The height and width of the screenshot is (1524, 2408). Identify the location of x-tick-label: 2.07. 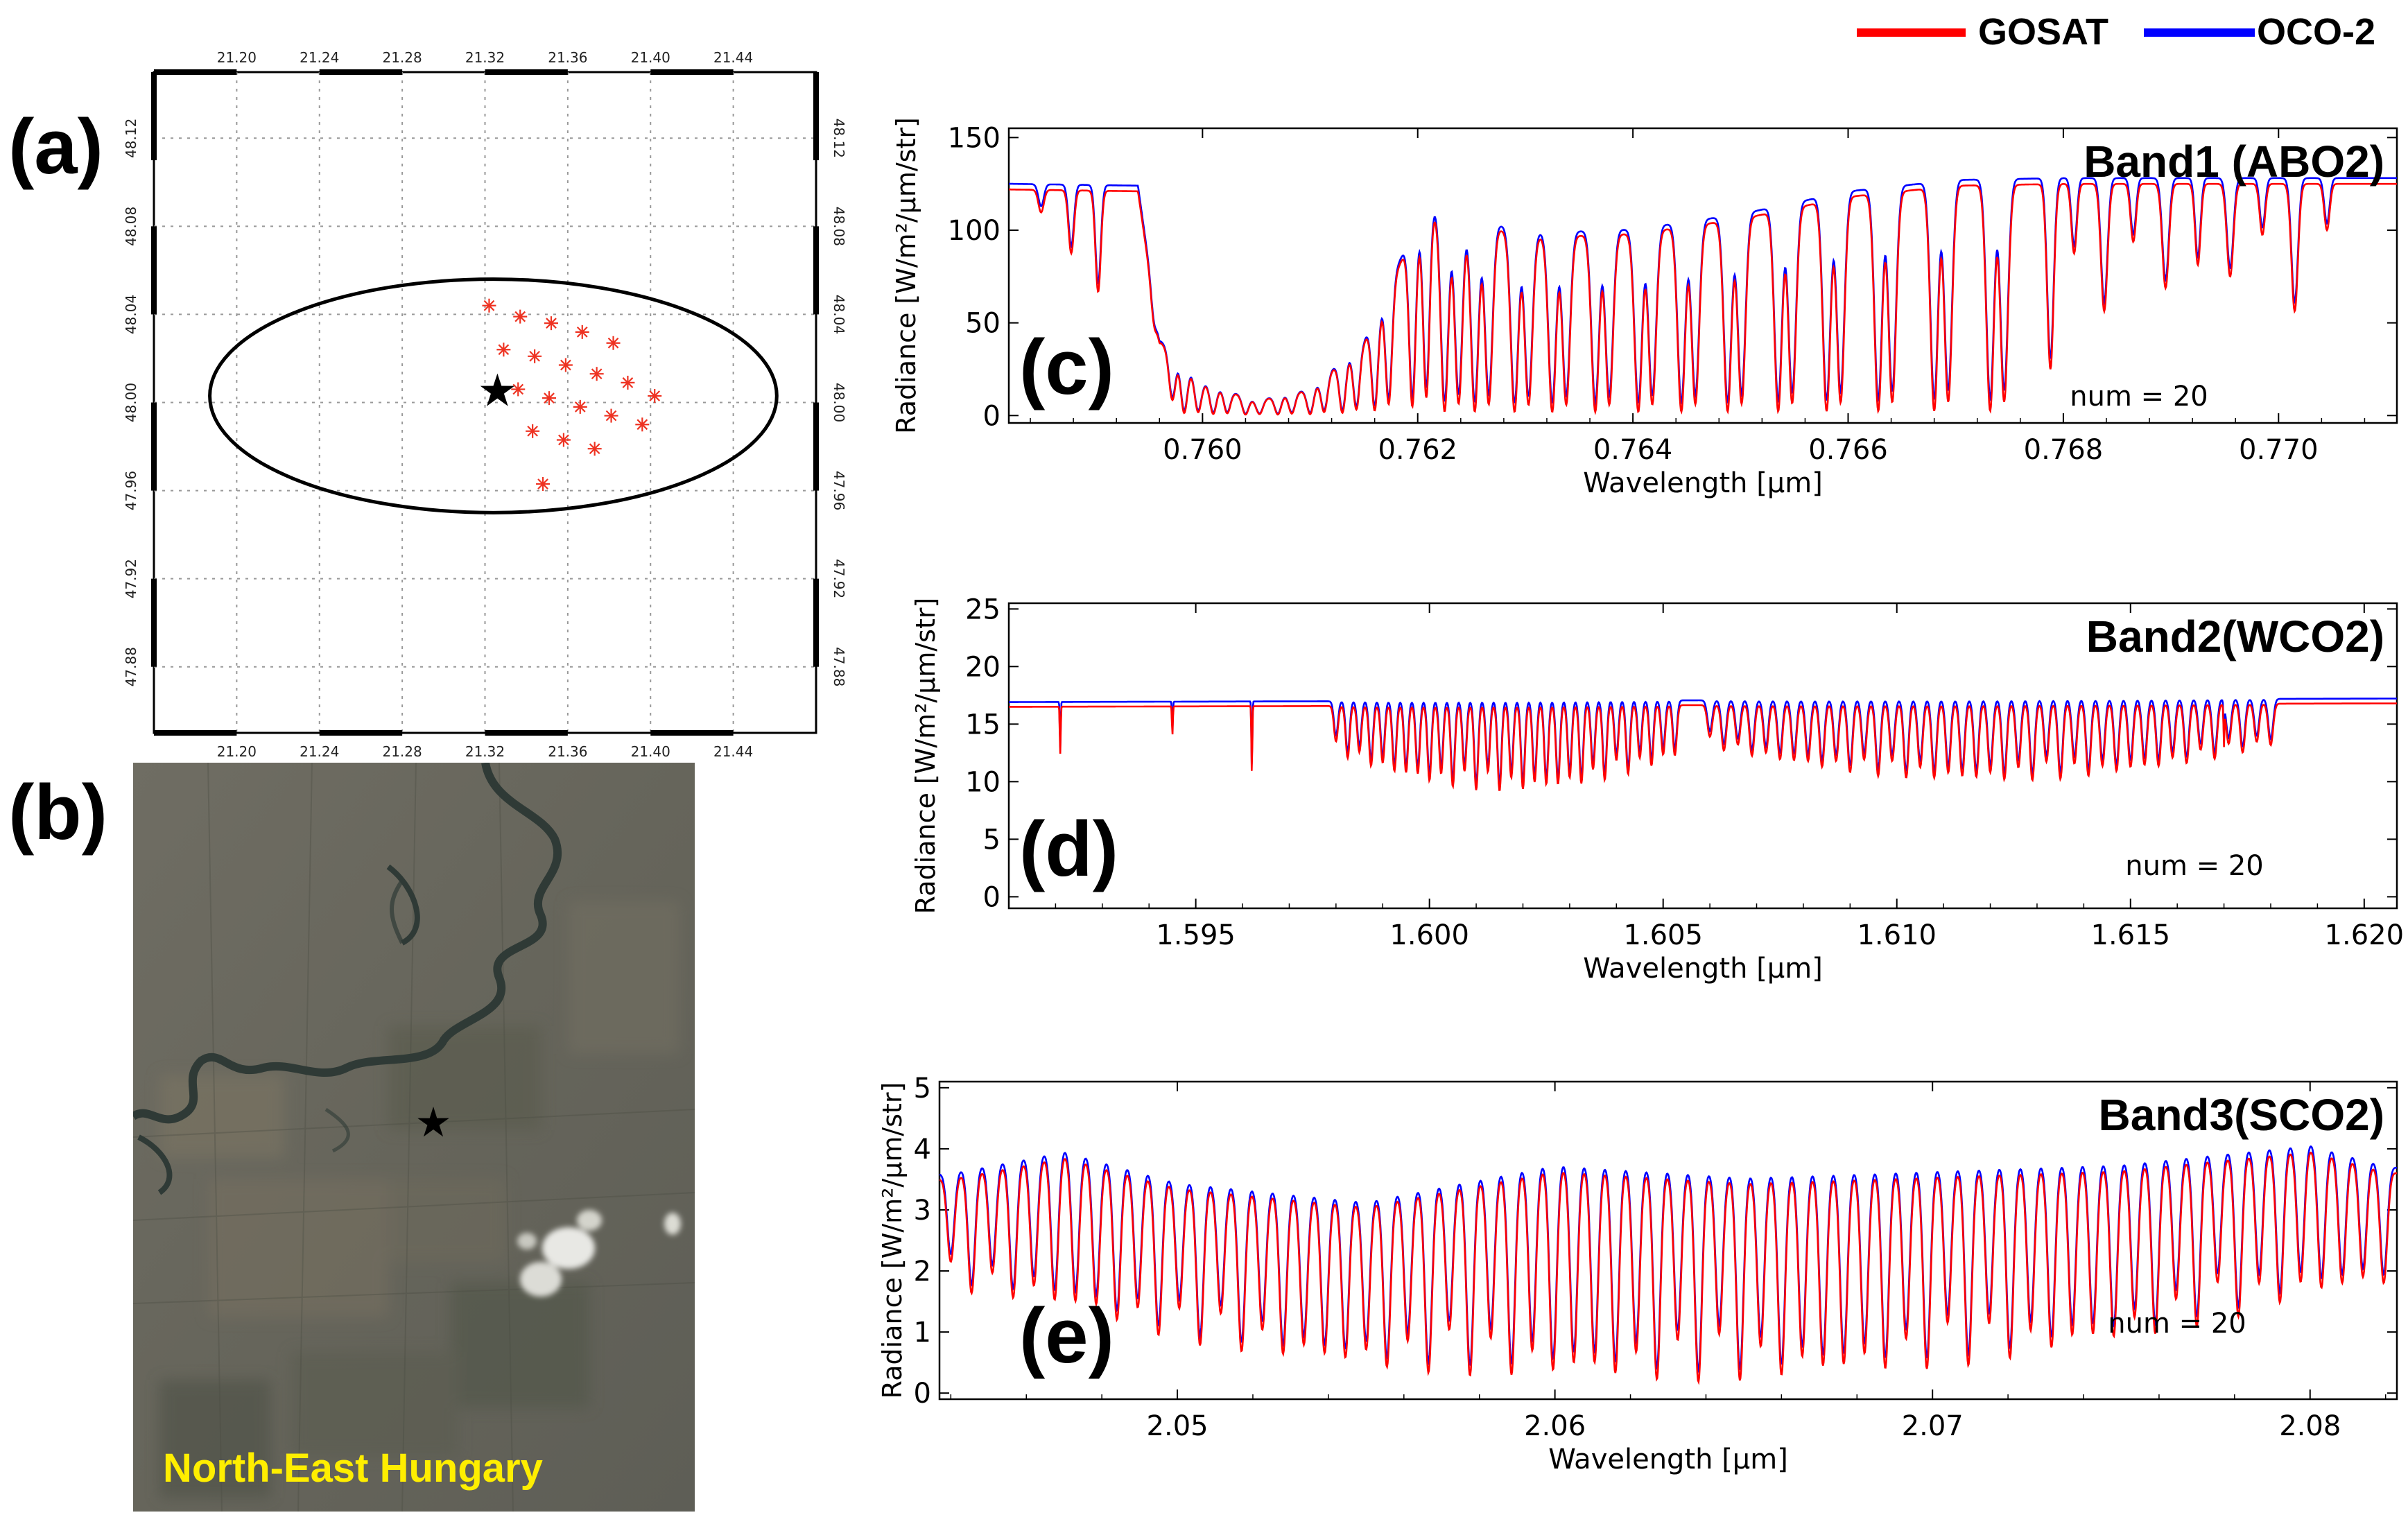
(1933, 1426).